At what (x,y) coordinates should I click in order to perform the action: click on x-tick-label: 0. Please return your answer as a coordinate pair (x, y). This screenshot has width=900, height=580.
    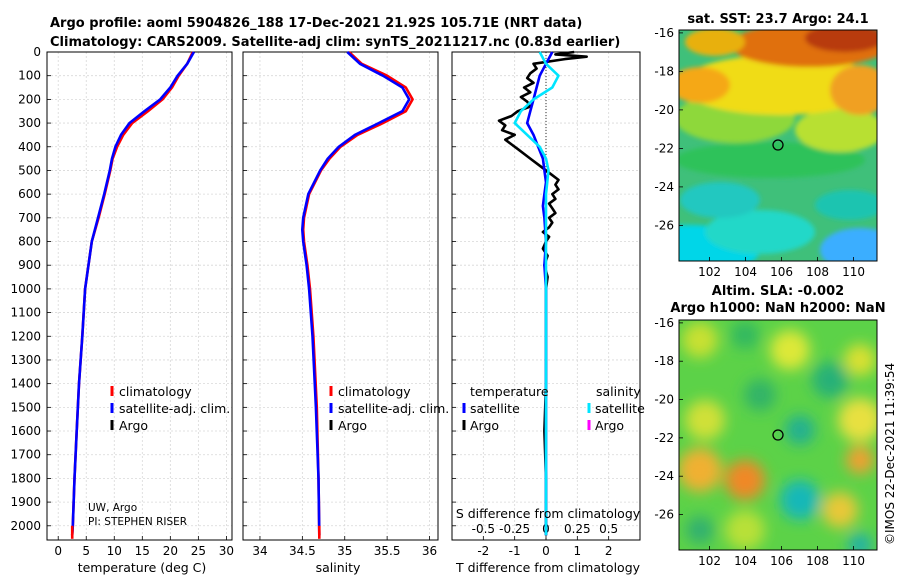
    Looking at the image, I should click on (58, 551).